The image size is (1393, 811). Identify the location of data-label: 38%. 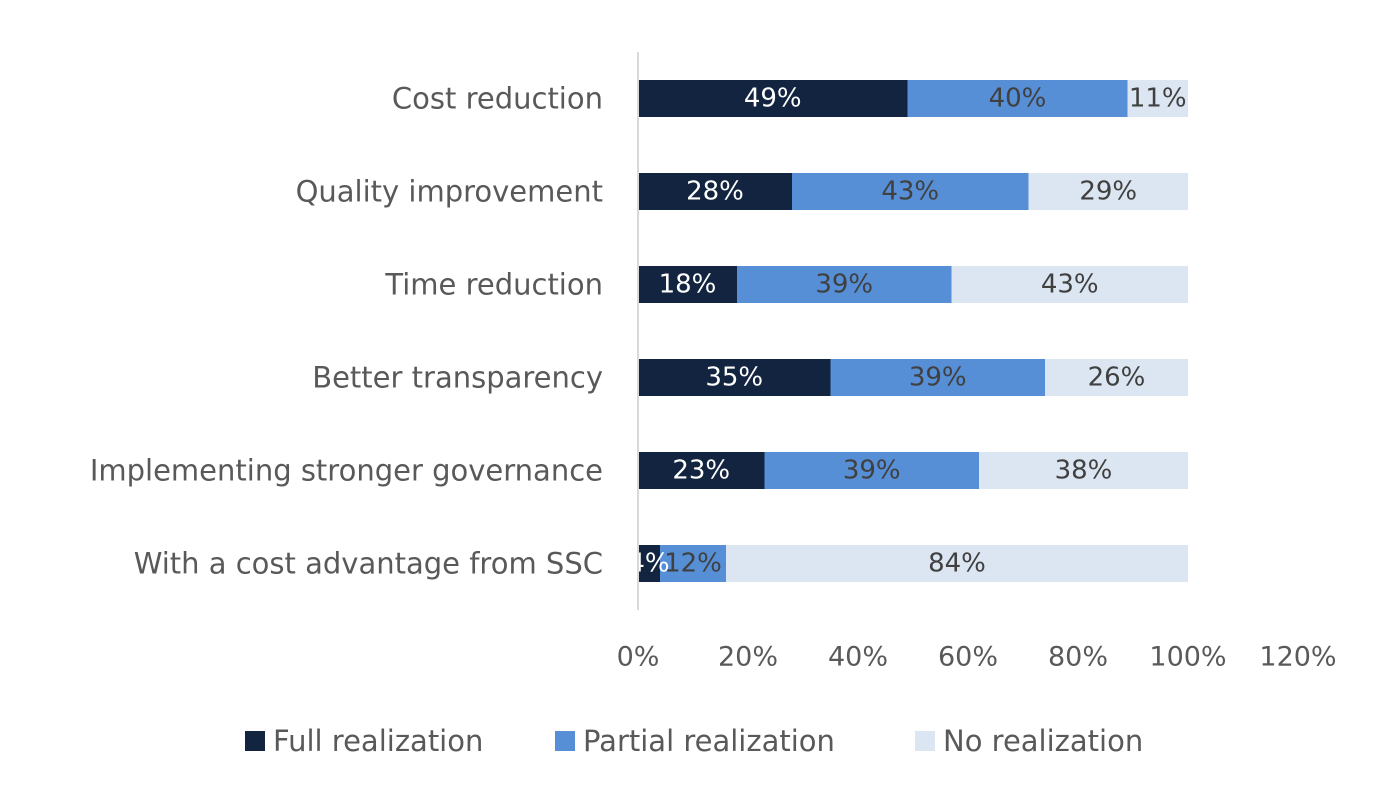
(1084, 471).